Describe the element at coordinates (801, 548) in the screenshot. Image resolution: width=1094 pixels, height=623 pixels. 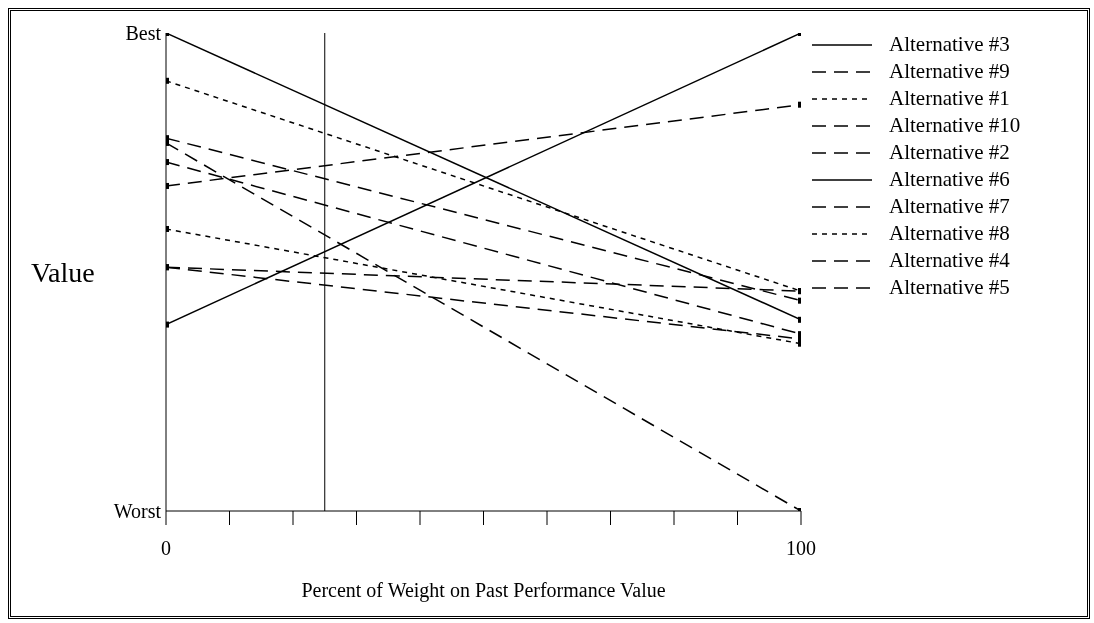
I see `x-tick-label: 100` at that location.